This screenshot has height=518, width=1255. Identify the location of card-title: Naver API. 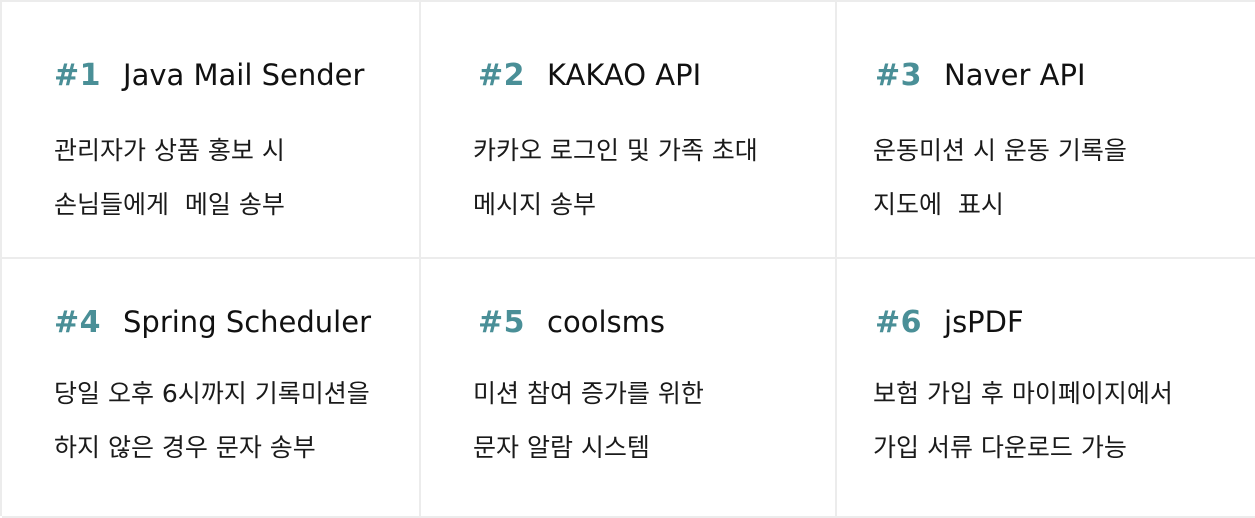
(1015, 75).